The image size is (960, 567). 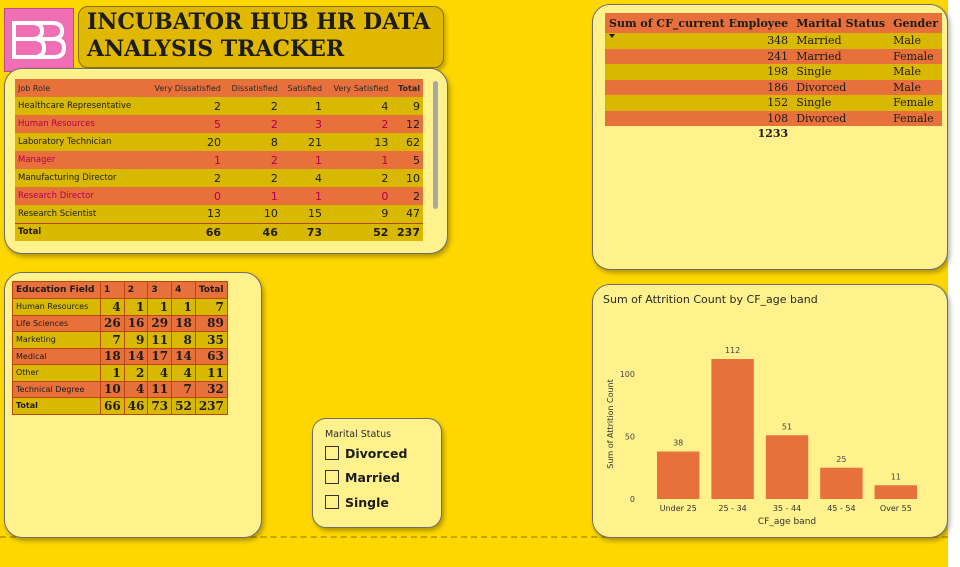 What do you see at coordinates (80, 88) in the screenshot?
I see `column-header-job-role: Job Role` at bounding box center [80, 88].